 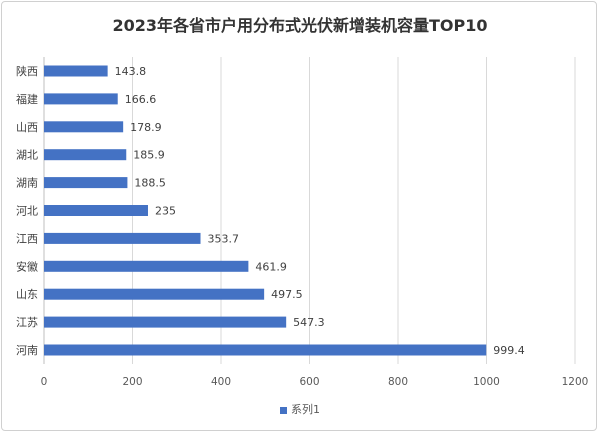 What do you see at coordinates (44, 382) in the screenshot?
I see `x-tick-label: 0` at bounding box center [44, 382].